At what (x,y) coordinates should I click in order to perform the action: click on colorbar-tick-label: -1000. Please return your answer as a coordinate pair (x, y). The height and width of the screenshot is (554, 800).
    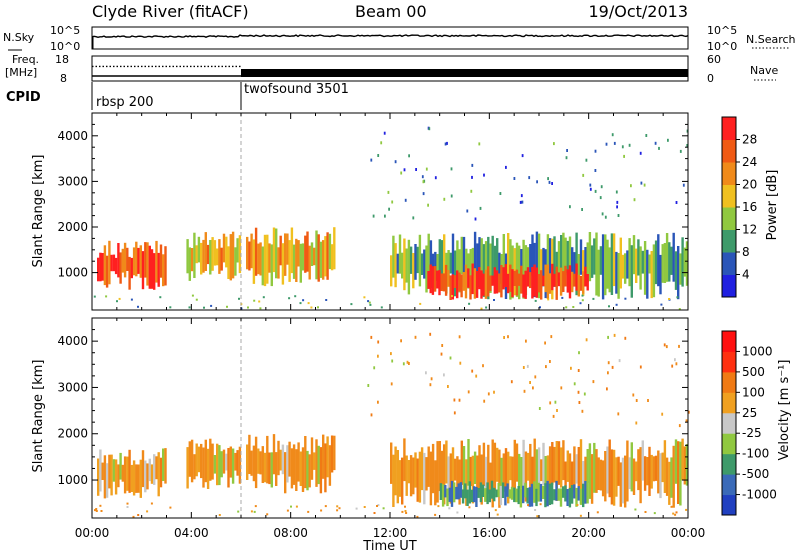
    Looking at the image, I should click on (759, 495).